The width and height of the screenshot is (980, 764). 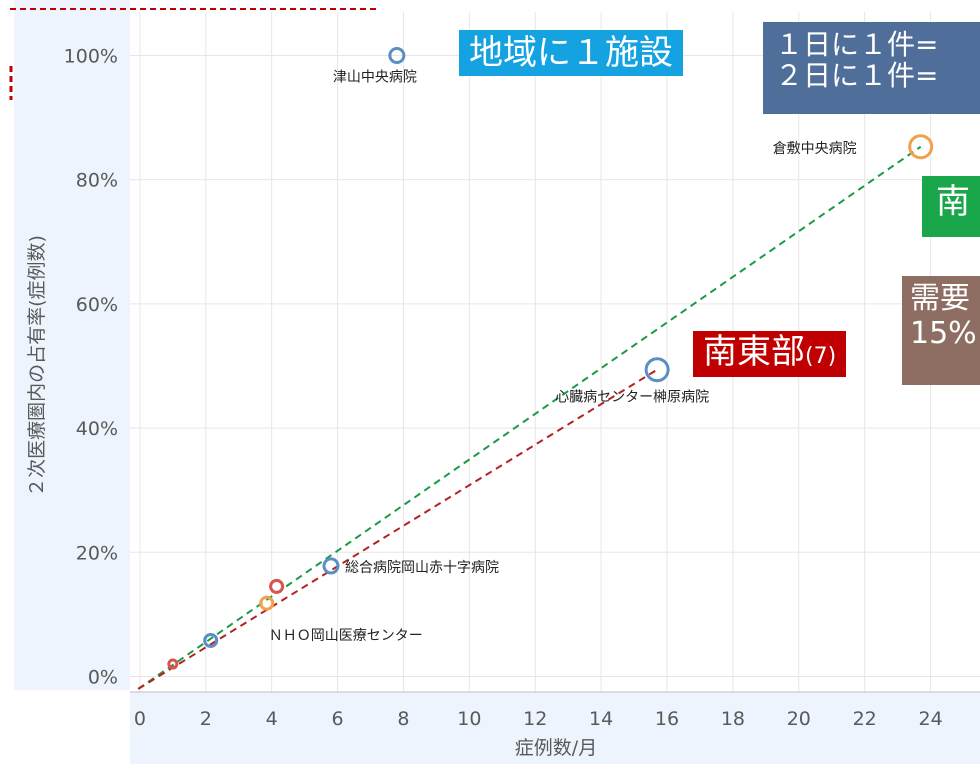 What do you see at coordinates (422, 568) in the screenshot?
I see `point-label-3: 総合病院岡山赤十字病院` at bounding box center [422, 568].